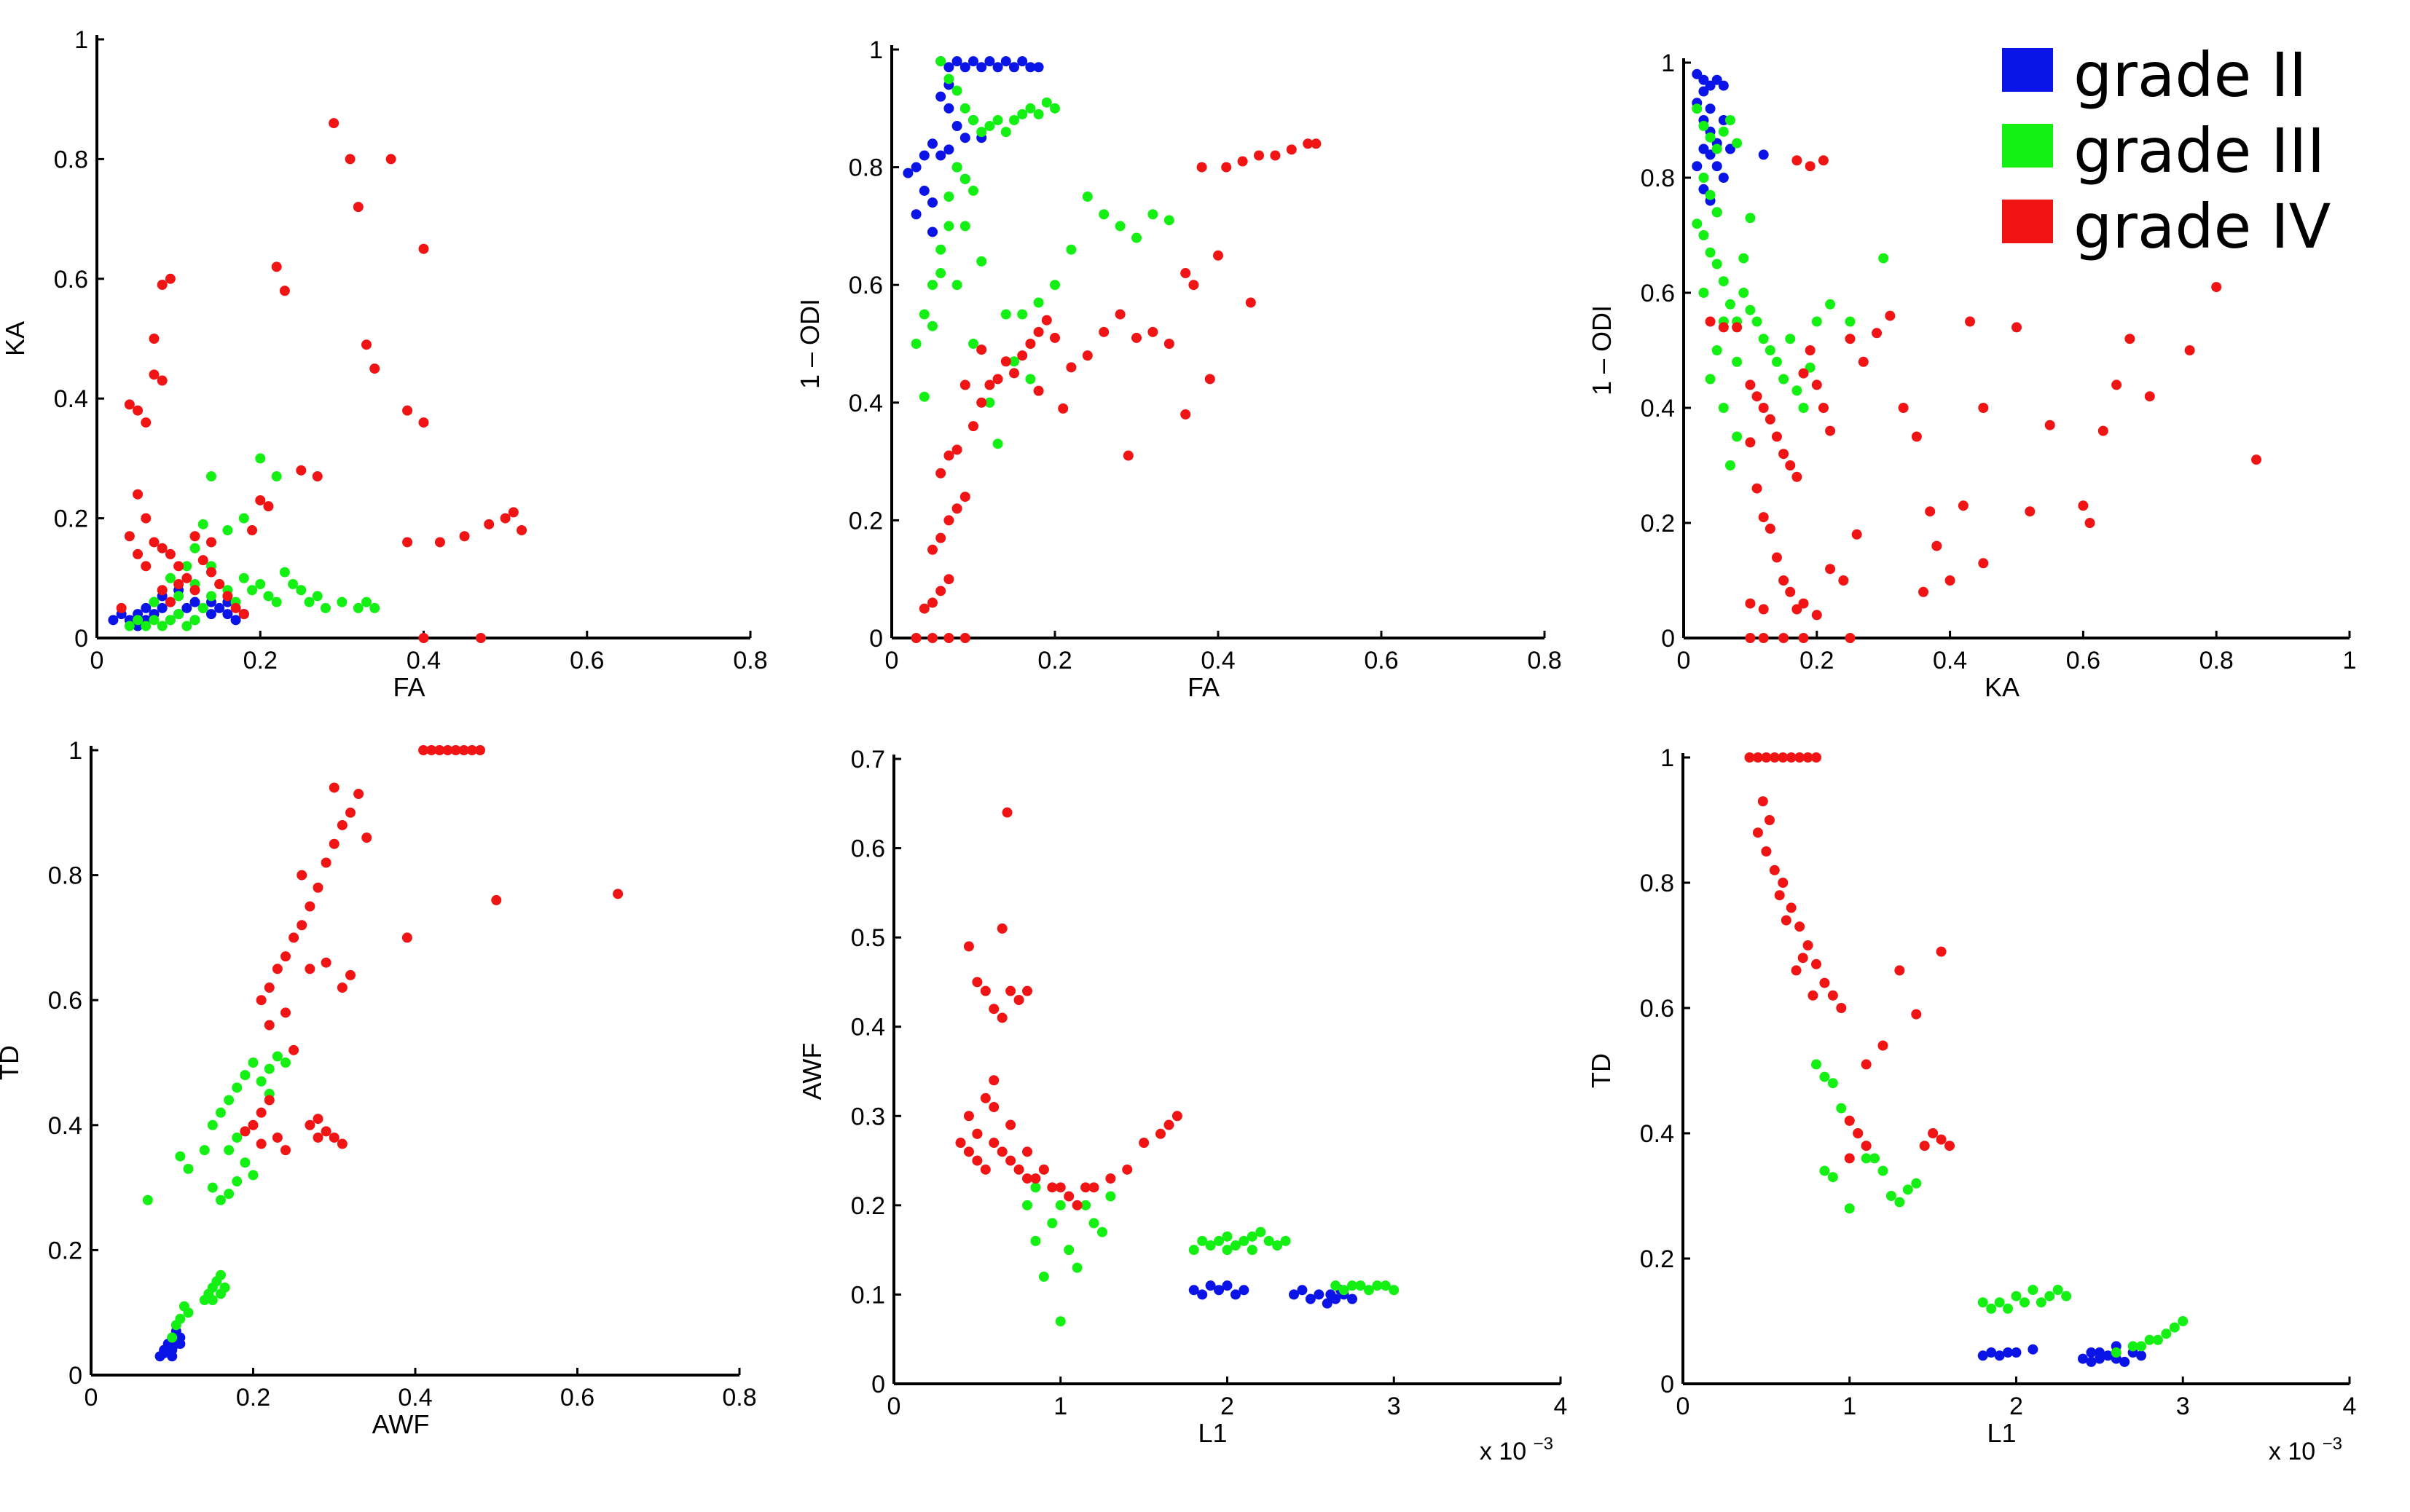 This screenshot has height=1512, width=2410. Describe the element at coordinates (868, 1028) in the screenshot. I see `y-tick-label: 0.4` at that location.